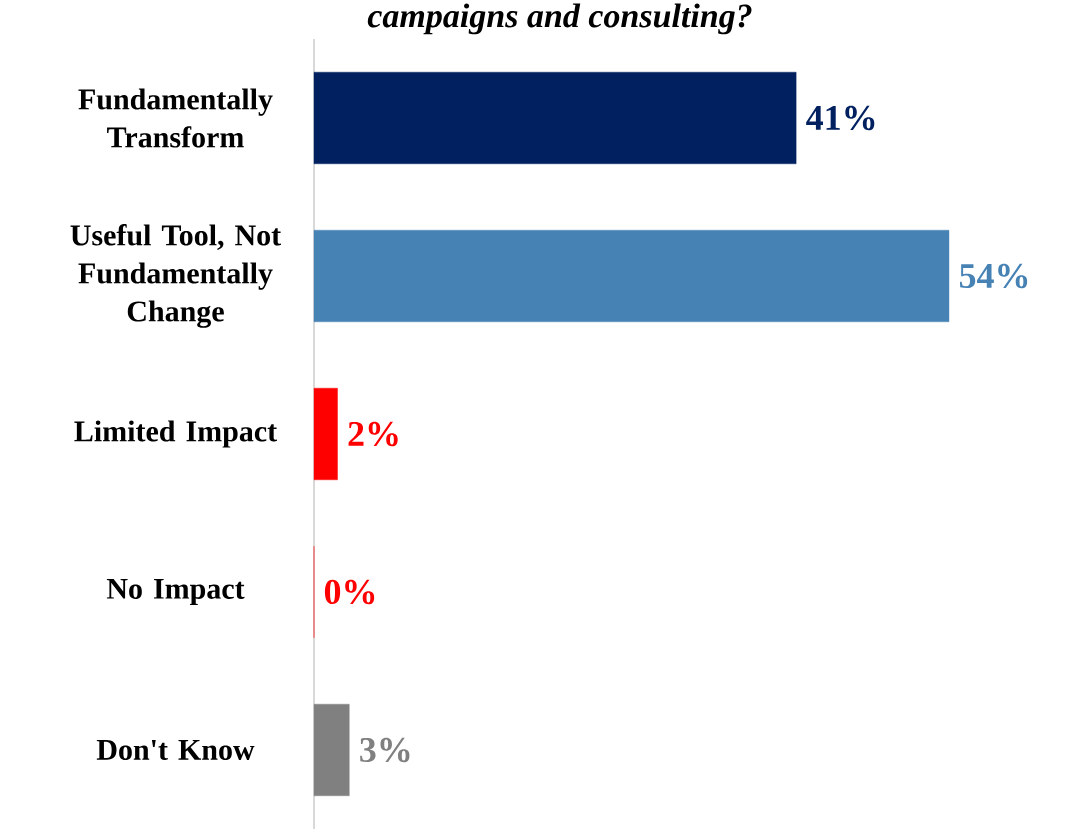  I want to click on y-tick-label: Useful Tool, Not Fundamentally Change, so click(176, 276).